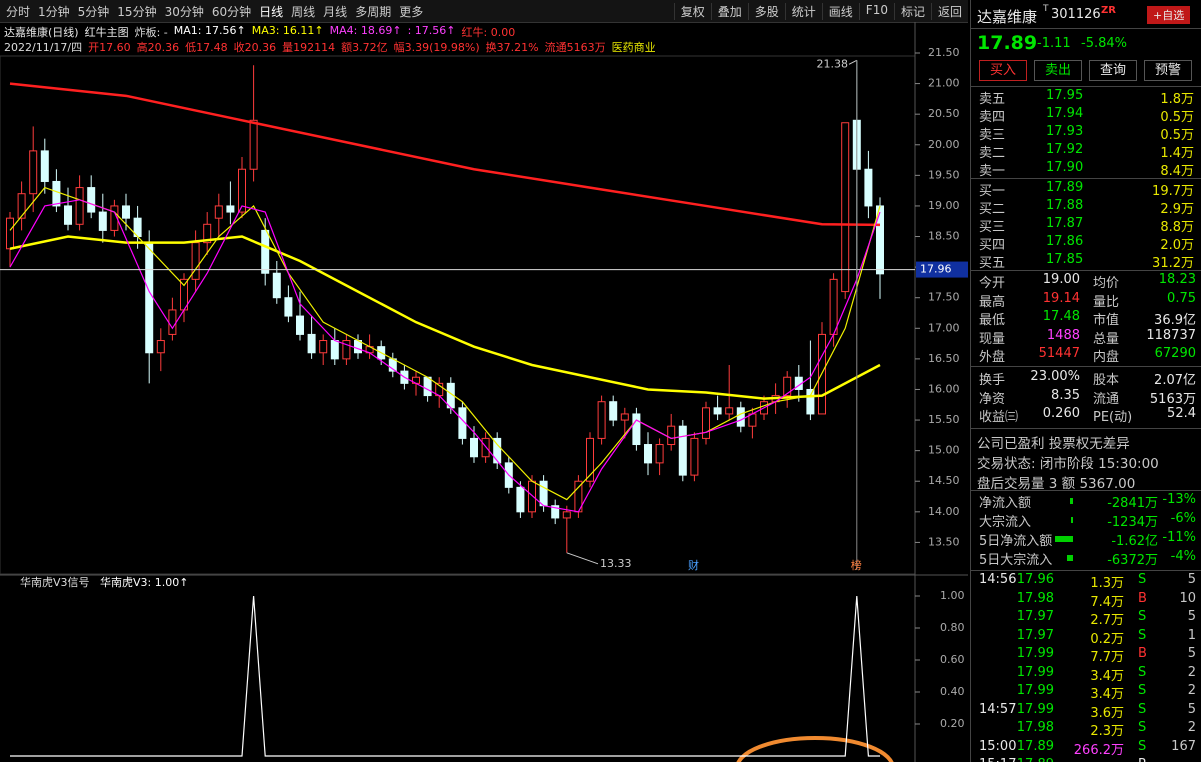  What do you see at coordinates (876, 11) in the screenshot?
I see `action-button: F10` at bounding box center [876, 11].